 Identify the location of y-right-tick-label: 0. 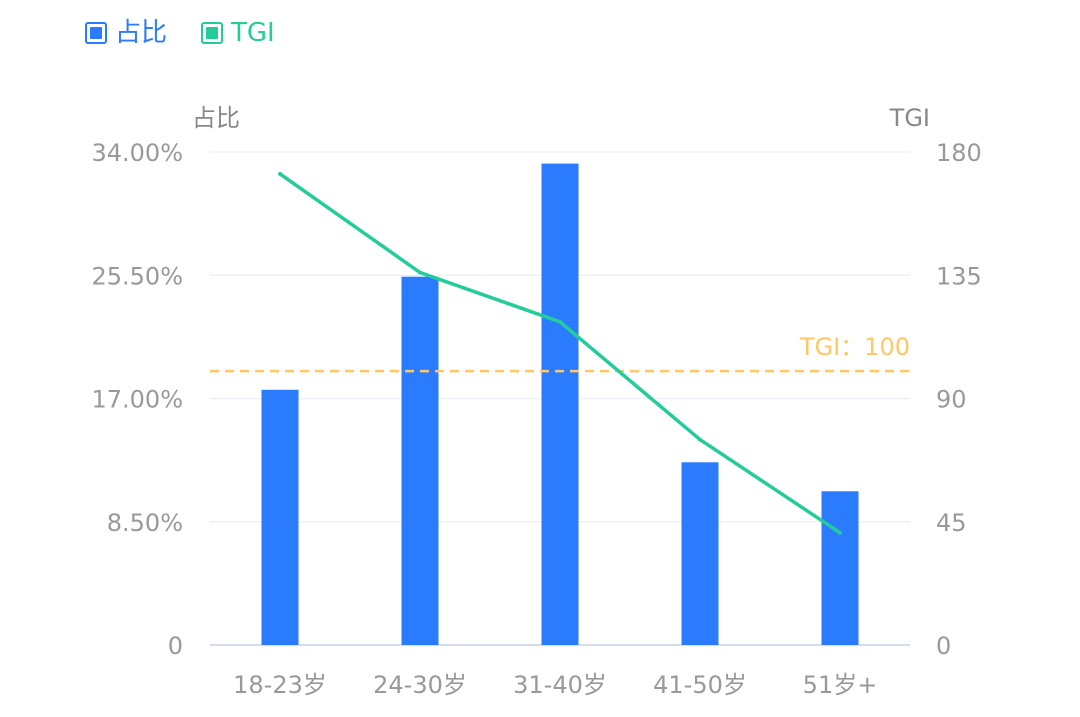
(943, 646).